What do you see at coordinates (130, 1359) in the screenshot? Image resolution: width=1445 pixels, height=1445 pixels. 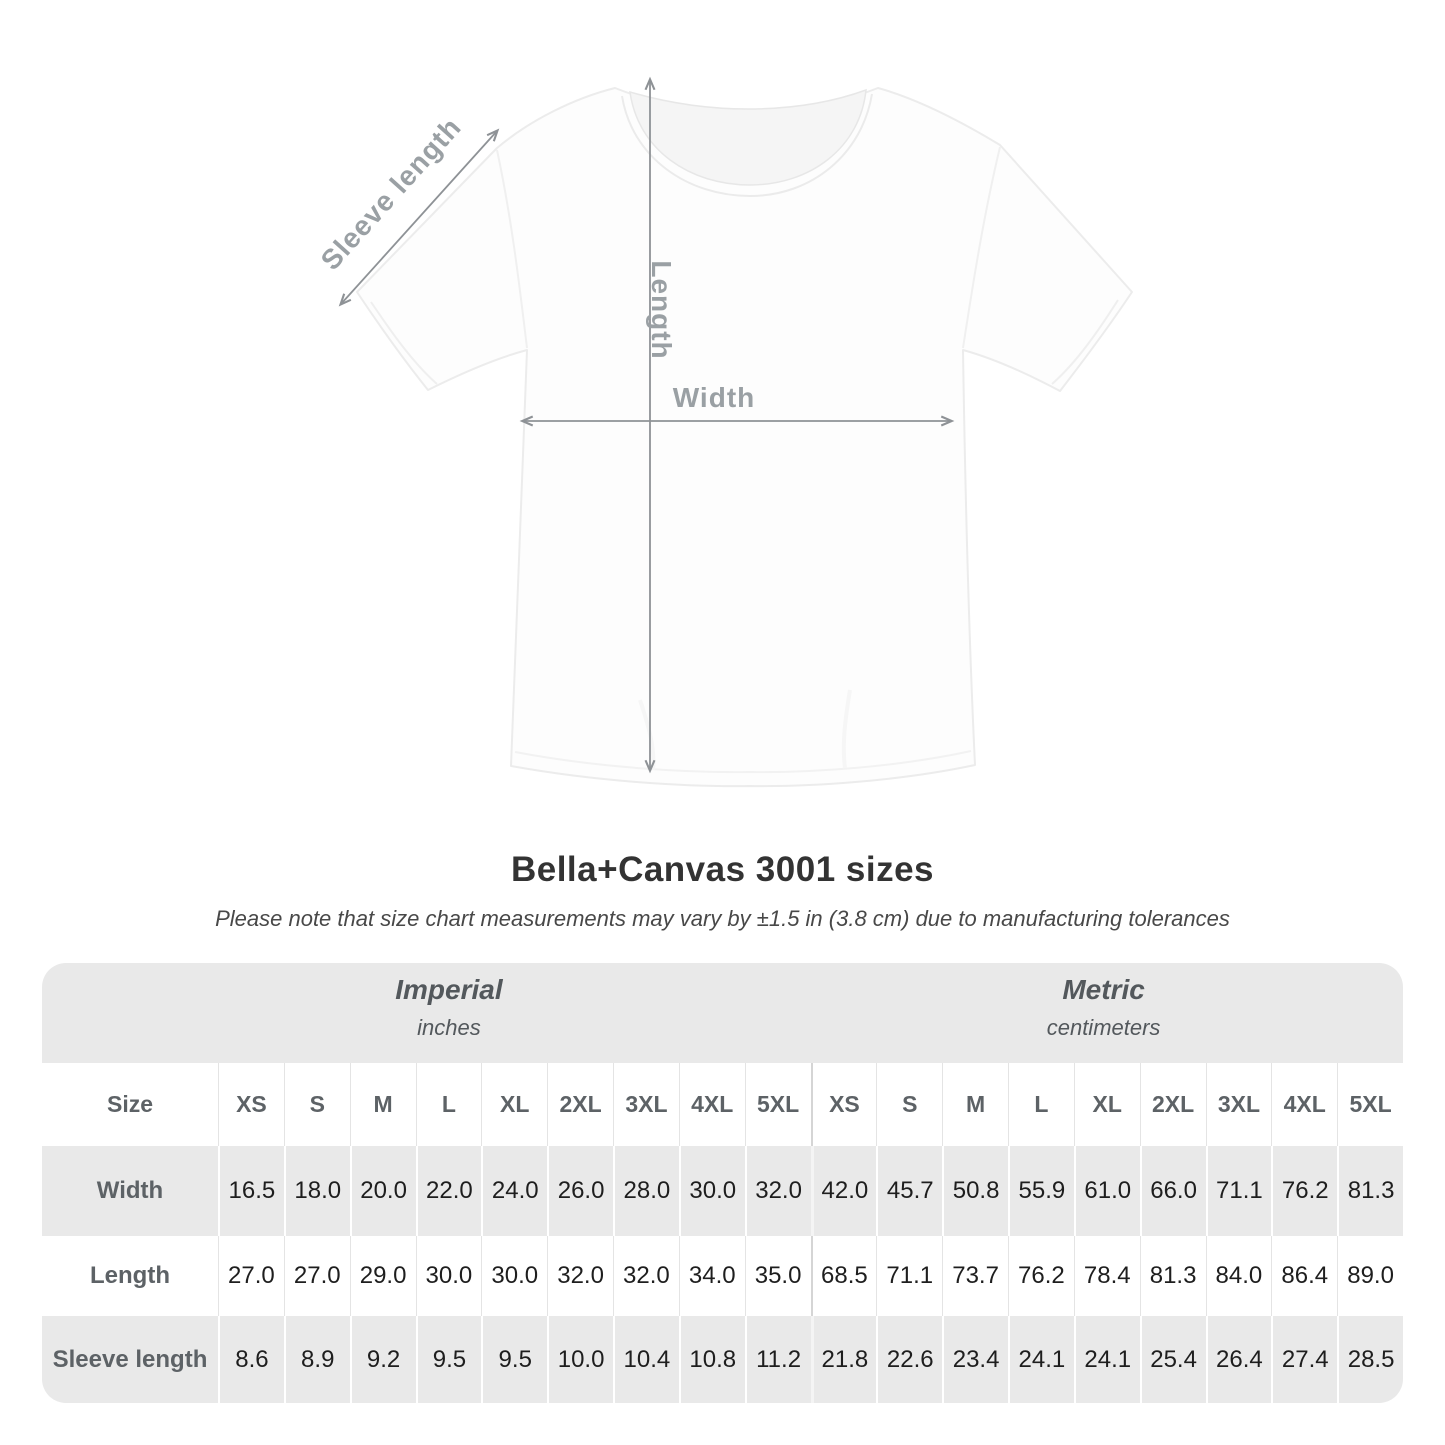 I see `row-label-sleeve-length: Sleeve length` at bounding box center [130, 1359].